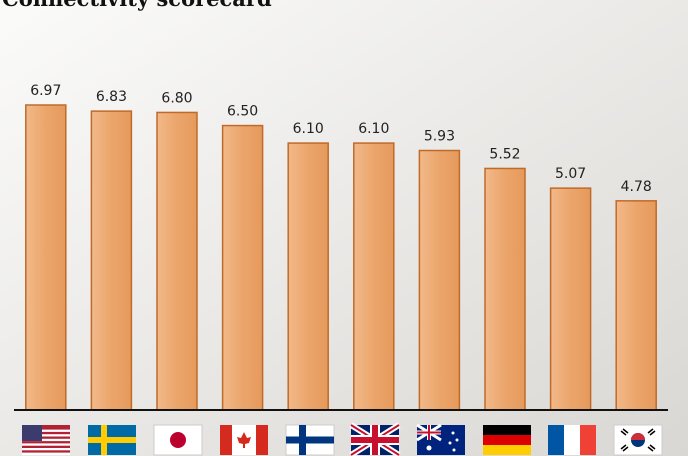 The width and height of the screenshot is (688, 456). I want to click on value-label: 6.83, so click(111, 97).